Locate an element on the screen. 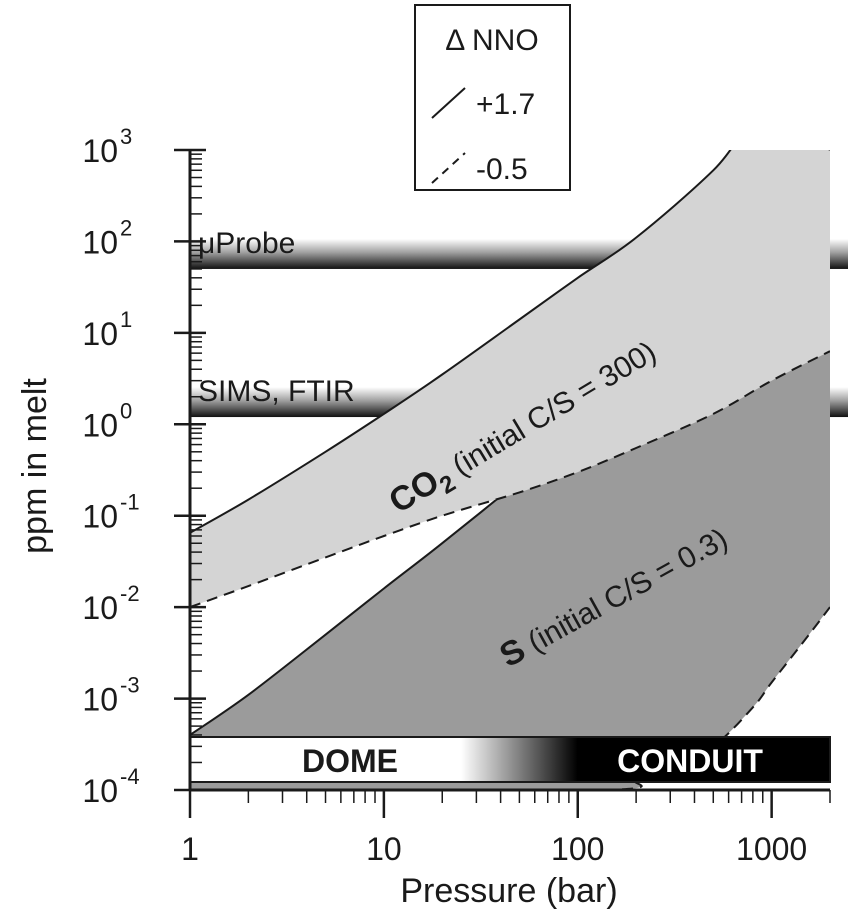  zone-bar-fill is located at coordinates (510, 759).